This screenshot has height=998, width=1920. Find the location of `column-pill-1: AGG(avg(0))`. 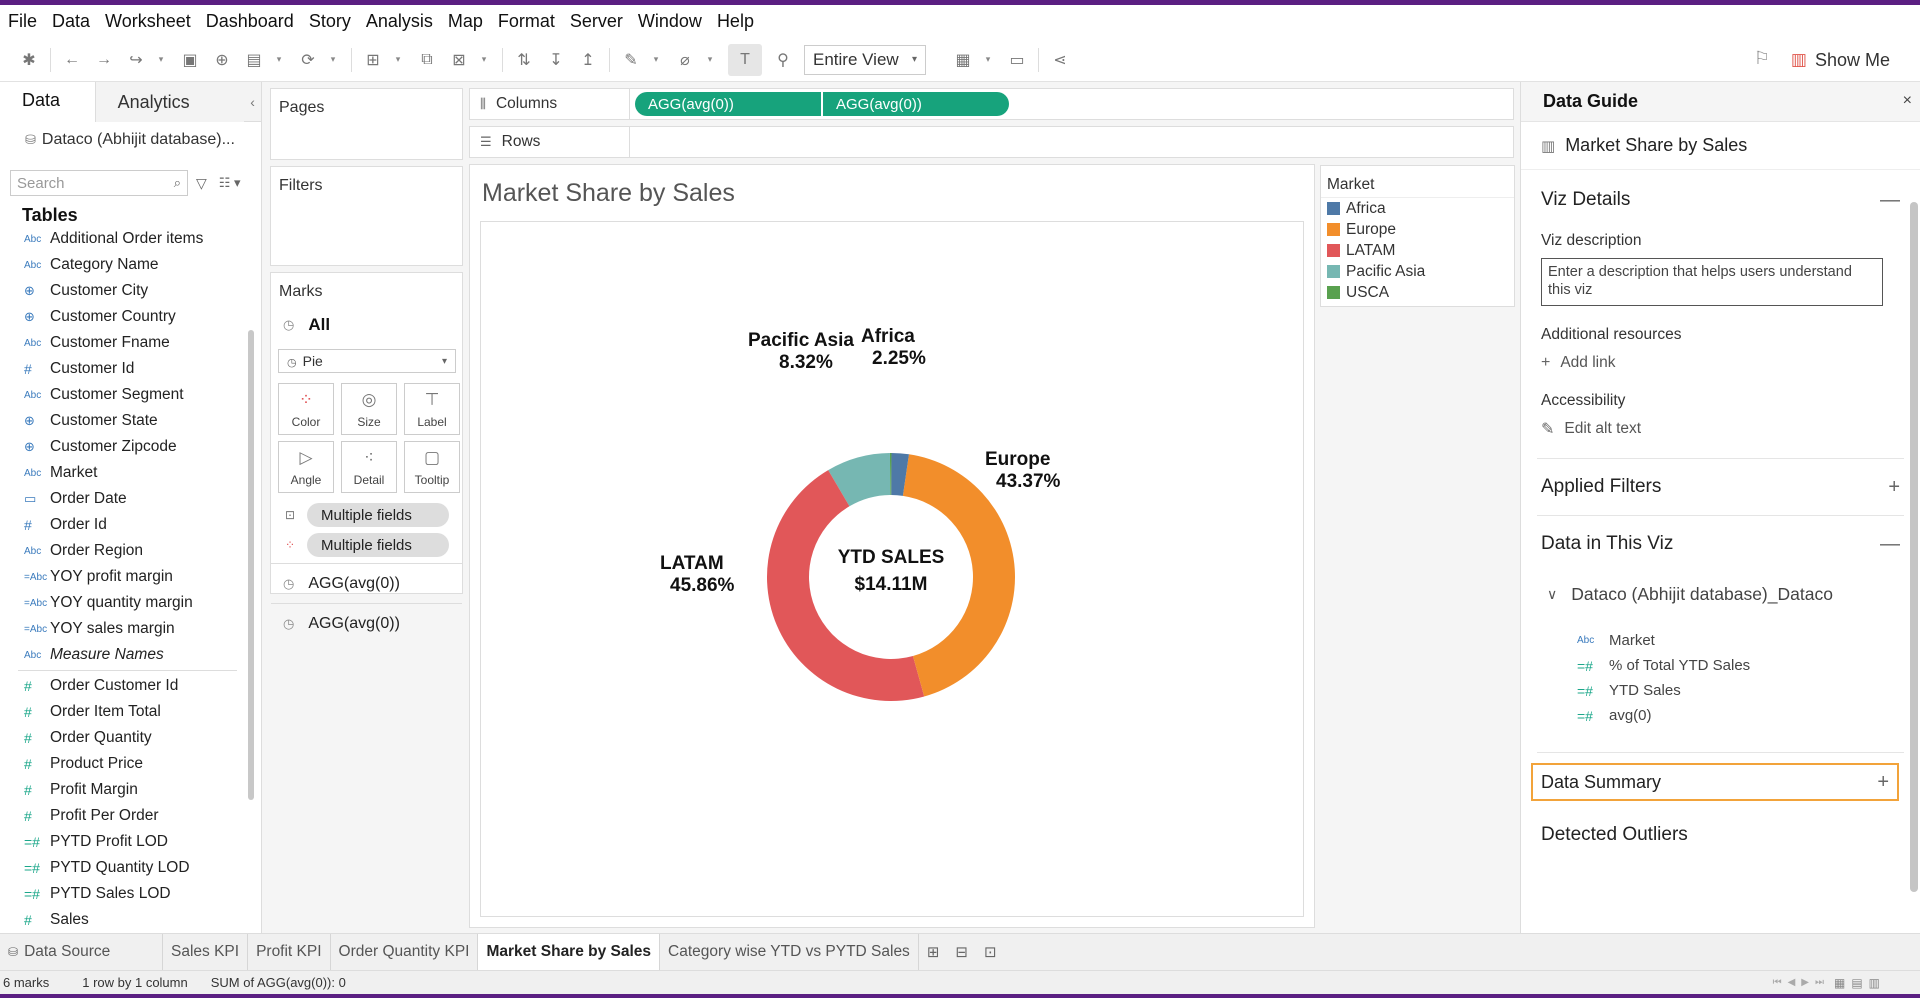

column-pill-1: AGG(avg(0)) is located at coordinates (728, 104).